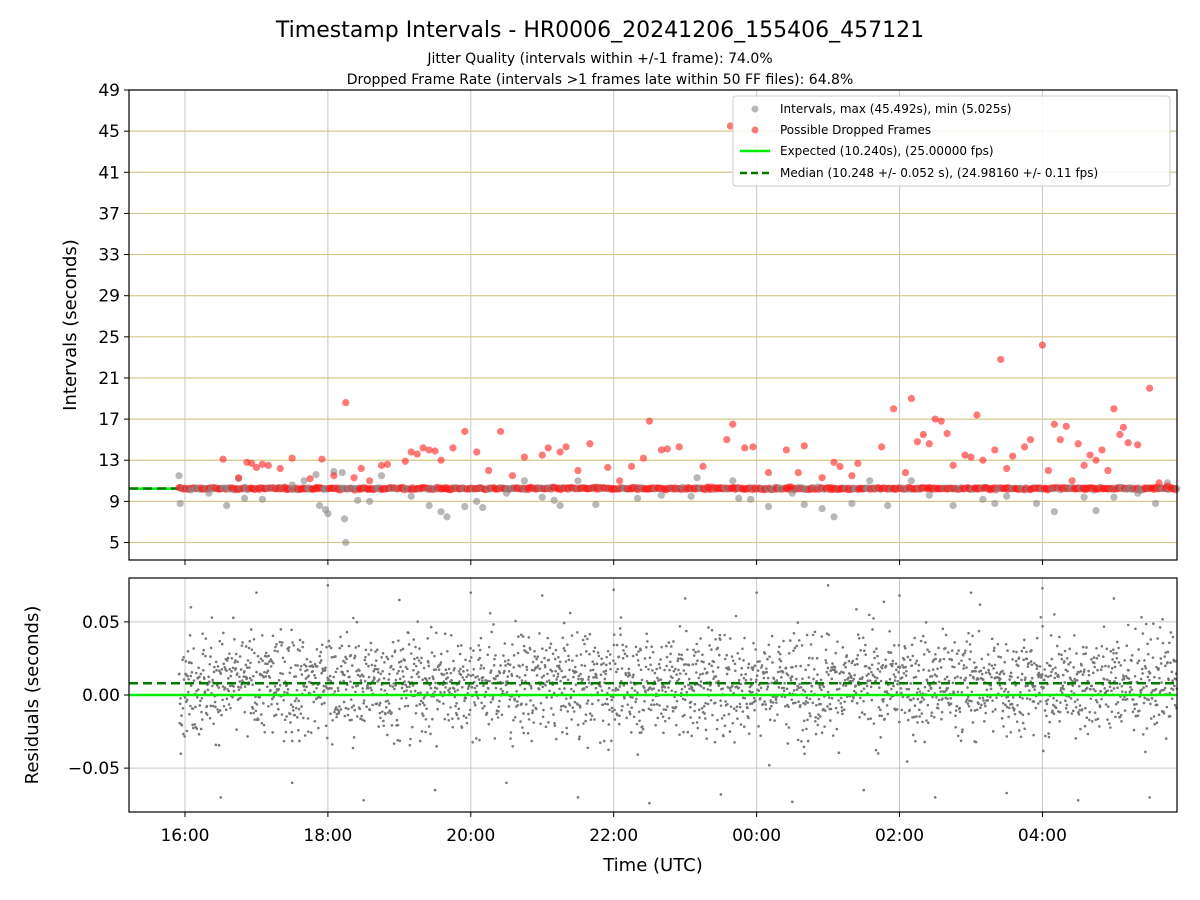 The image size is (1200, 900). What do you see at coordinates (1096, 511) in the screenshot?
I see `interval-point` at bounding box center [1096, 511].